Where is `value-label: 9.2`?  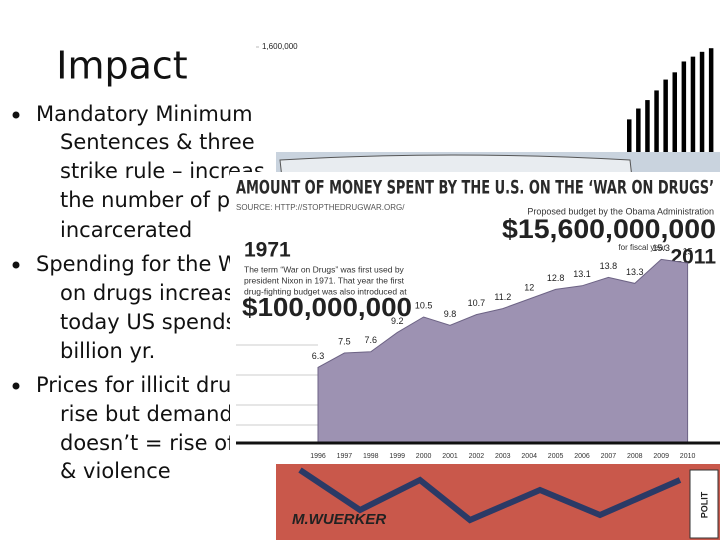
value-label: 9.2 is located at coordinates (397, 321).